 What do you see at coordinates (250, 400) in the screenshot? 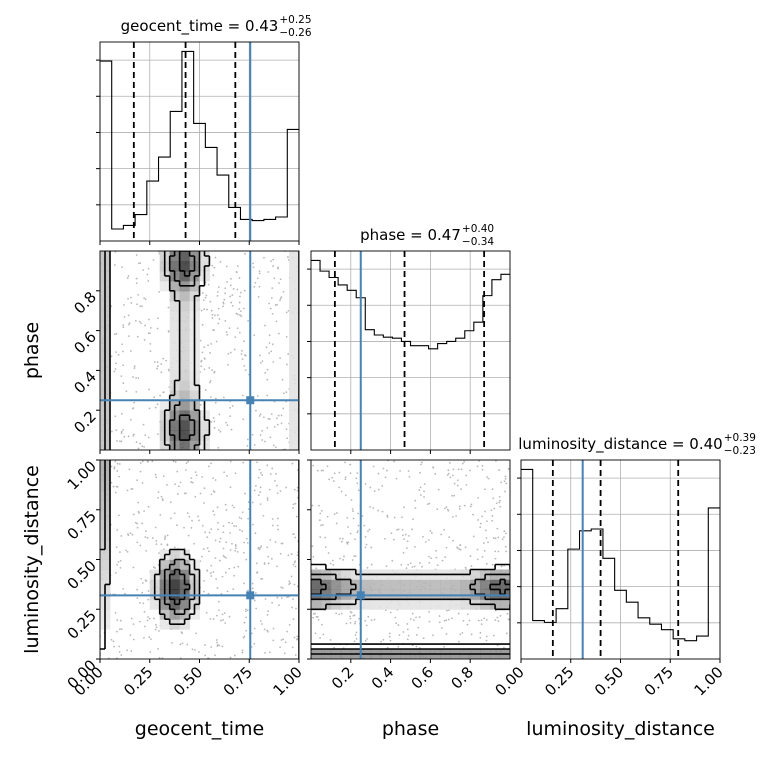
I see `truth-marker` at bounding box center [250, 400].